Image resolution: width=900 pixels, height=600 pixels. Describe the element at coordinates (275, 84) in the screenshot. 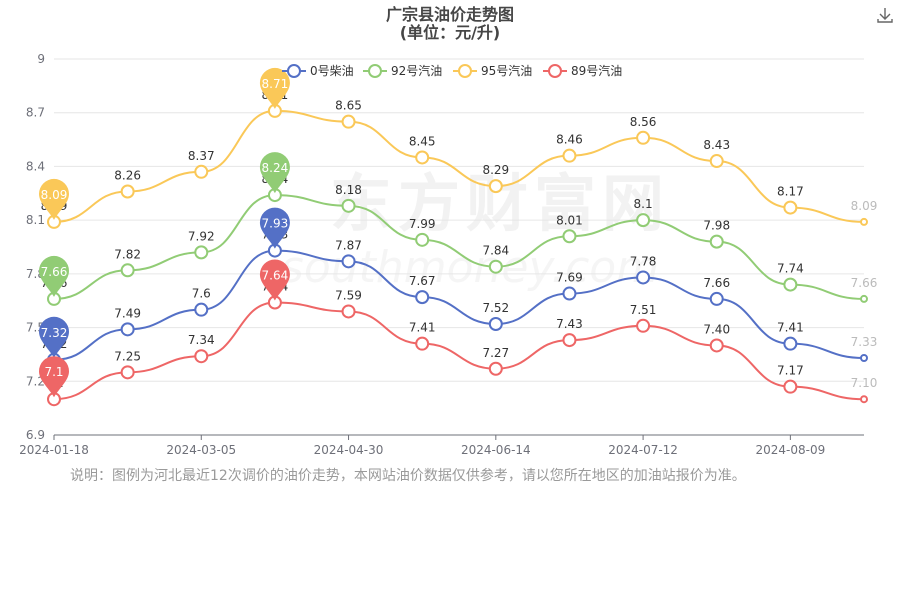

I see `pin-label: 8.71` at that location.